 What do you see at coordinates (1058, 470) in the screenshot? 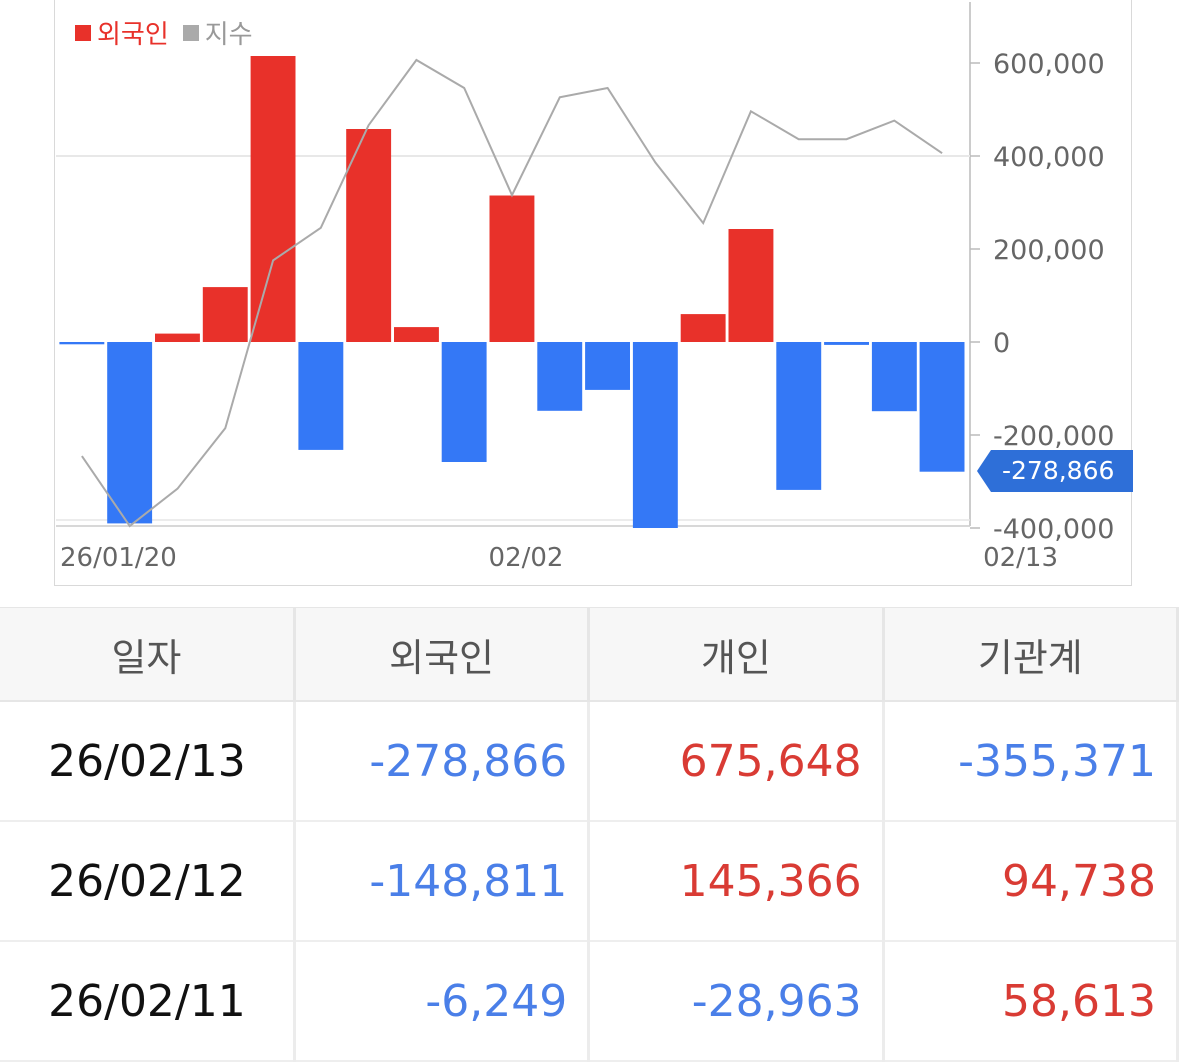
I see `last-value-label: -278,866` at bounding box center [1058, 470].